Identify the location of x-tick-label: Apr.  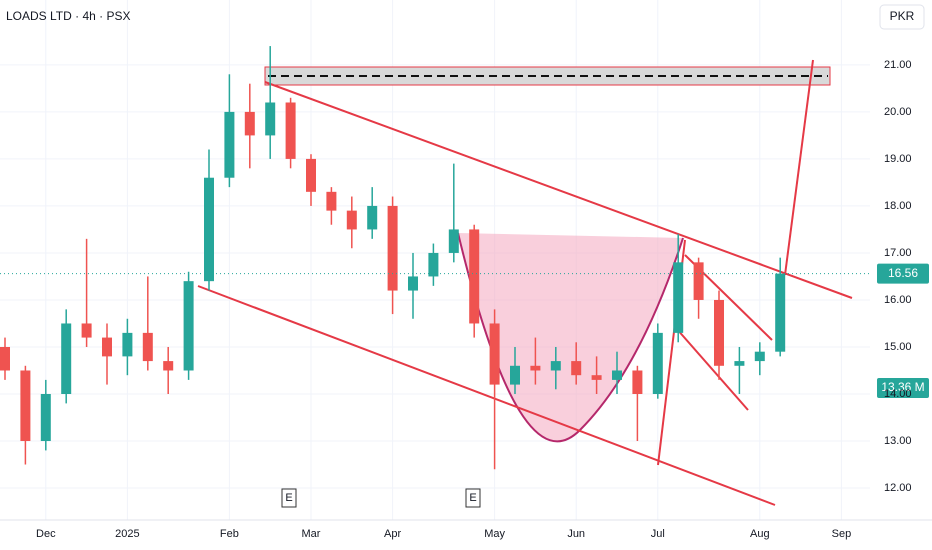
(392, 534).